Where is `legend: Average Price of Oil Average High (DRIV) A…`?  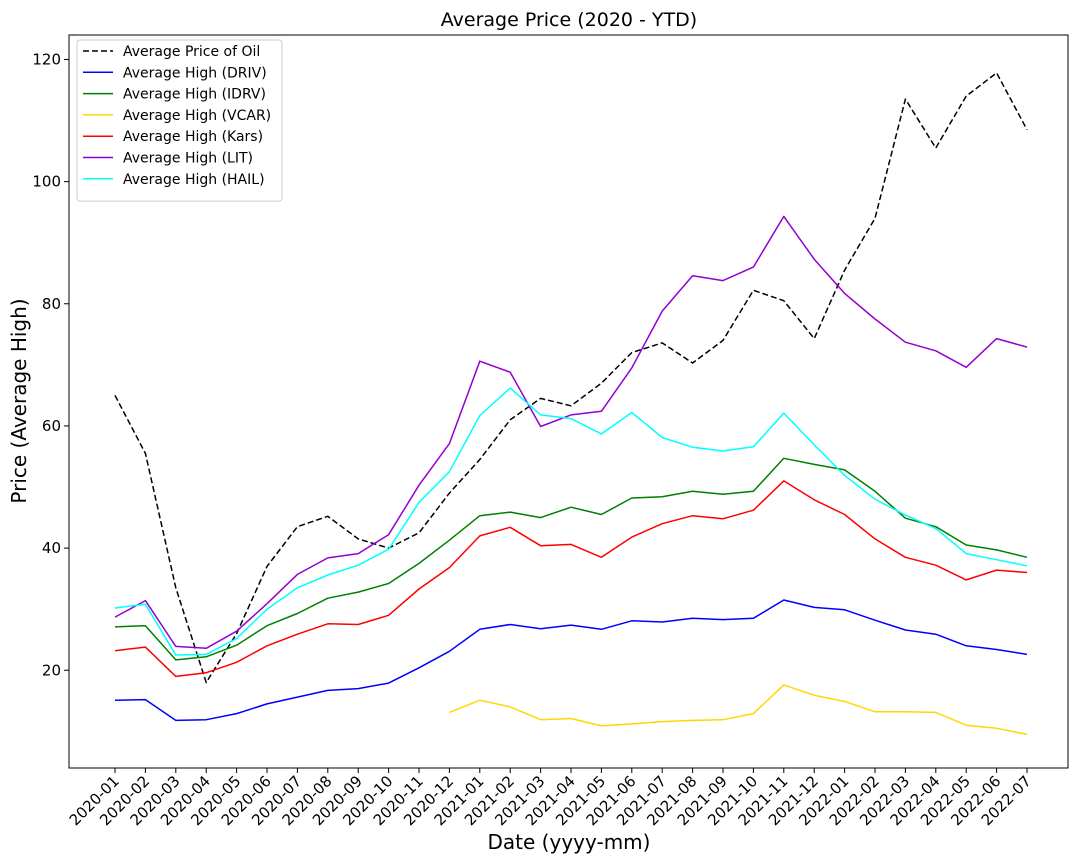
legend: Average Price of Oil Average High (DRIV) A… is located at coordinates (179, 120).